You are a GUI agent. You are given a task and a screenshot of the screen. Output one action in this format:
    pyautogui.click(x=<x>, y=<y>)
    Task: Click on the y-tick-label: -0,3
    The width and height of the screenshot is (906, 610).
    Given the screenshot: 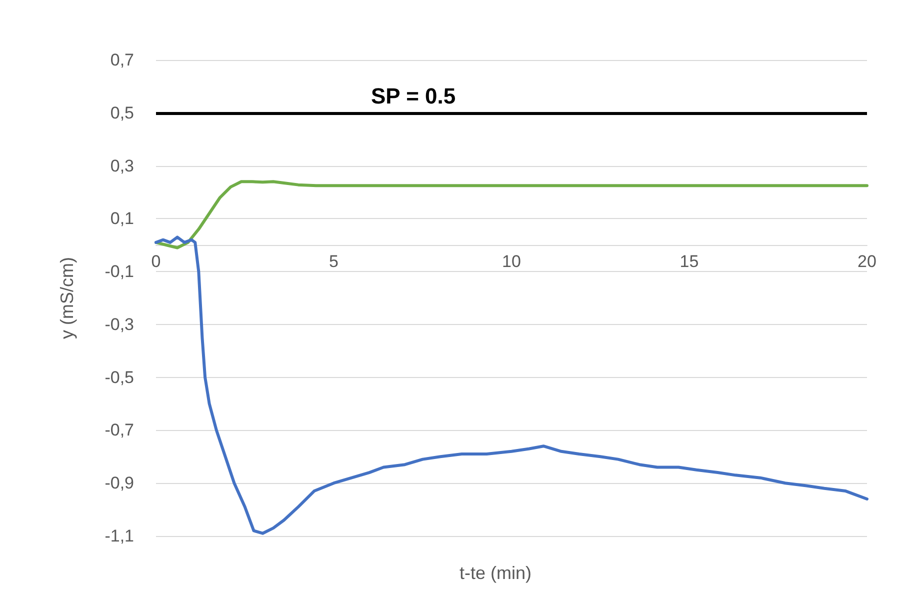 What is the action you would take?
    pyautogui.click(x=119, y=324)
    